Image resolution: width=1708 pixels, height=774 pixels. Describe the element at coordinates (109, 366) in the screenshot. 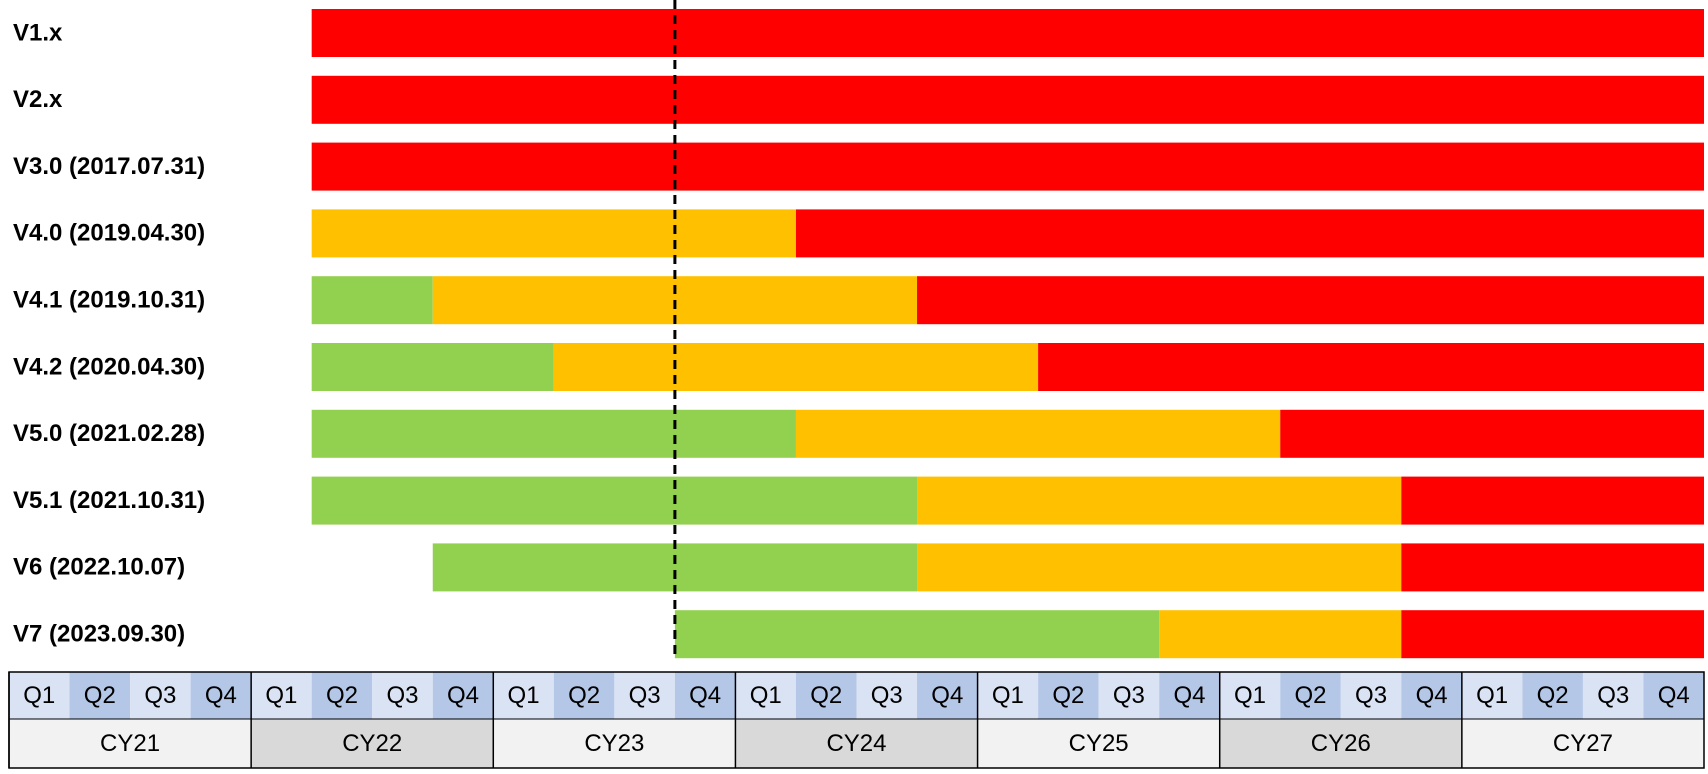

I see `row-label: V4.2 (2020.04.30)` at that location.